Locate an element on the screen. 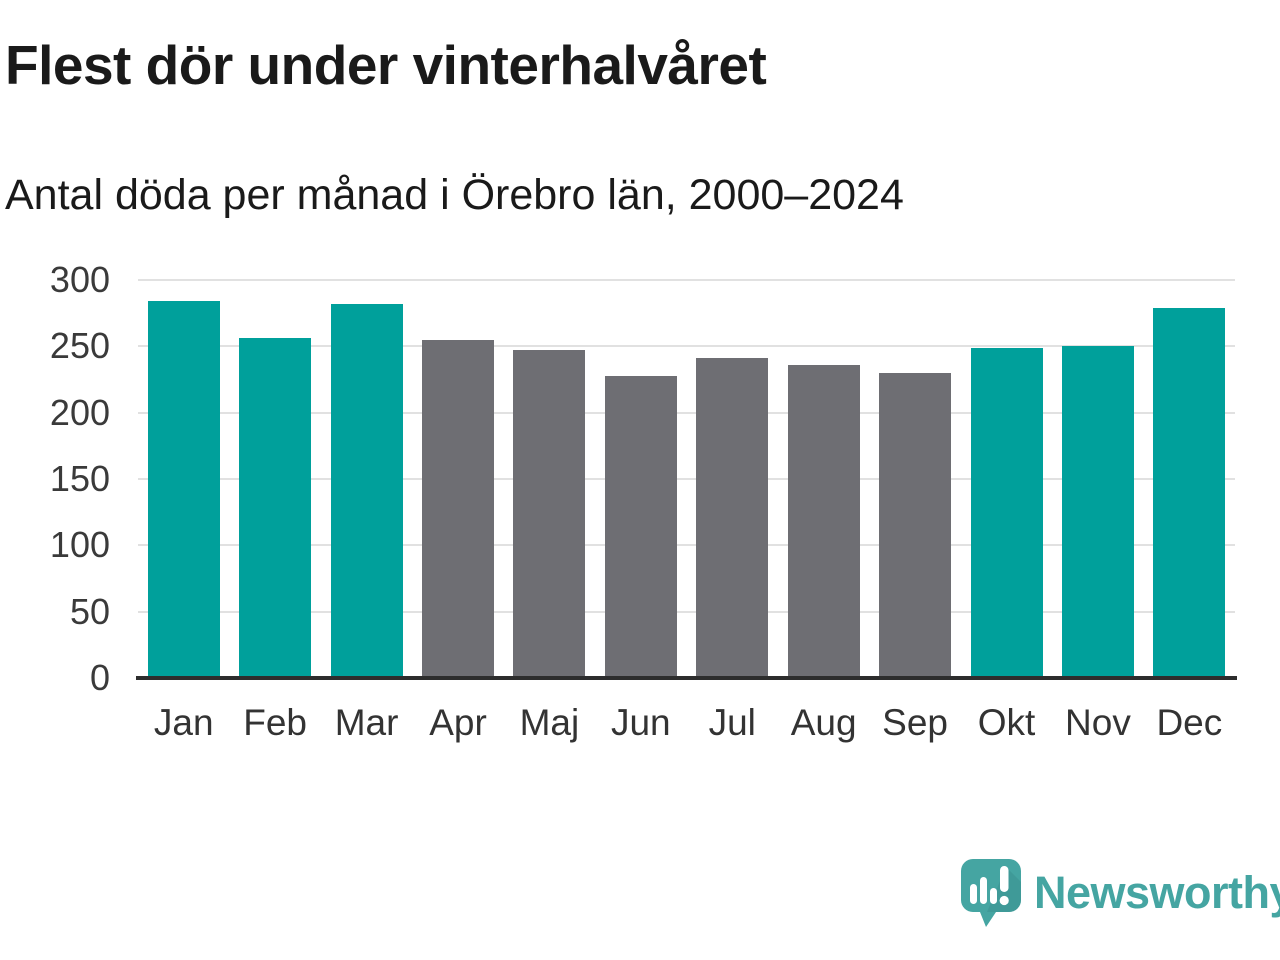  y-tick-label-200: 200 is located at coordinates (79, 412).